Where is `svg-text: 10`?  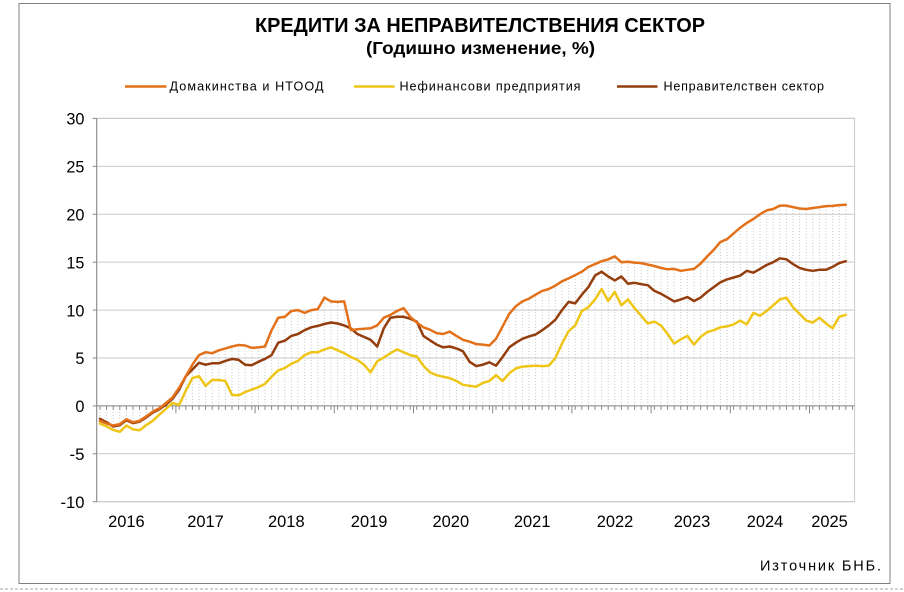
svg-text: 10 is located at coordinates (75, 310).